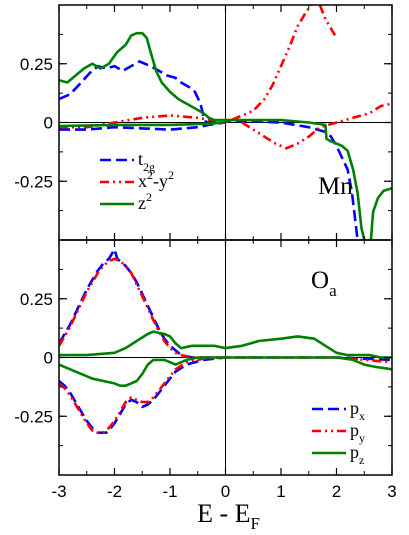 Image resolution: width=409 pixels, height=535 pixels. I want to click on panel-label: Oa, so click(324, 283).